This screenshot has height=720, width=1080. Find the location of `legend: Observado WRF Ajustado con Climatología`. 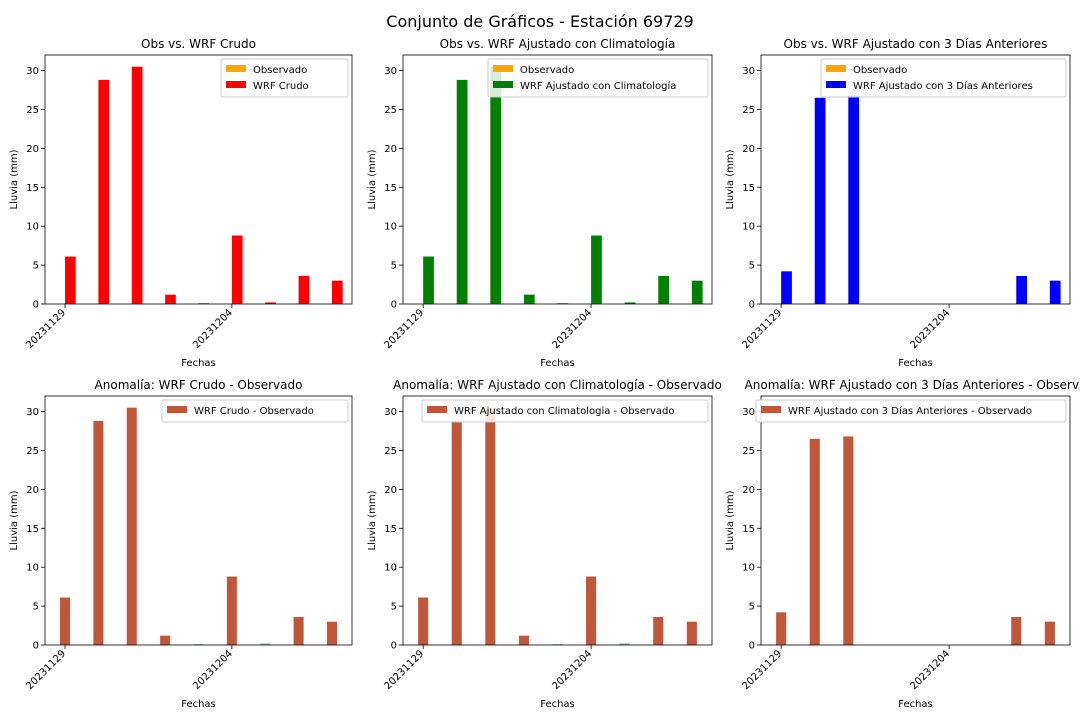

legend: Observado WRF Ajustado con Climatología is located at coordinates (598, 78).